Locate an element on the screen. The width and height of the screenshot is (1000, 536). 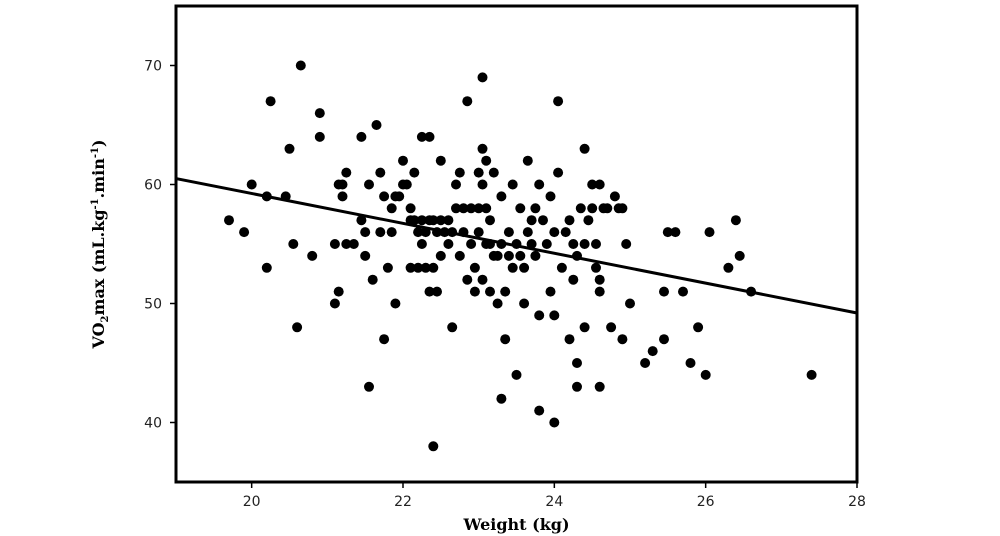
y-axis-title-script: -1 is located at coordinates (95, 203).